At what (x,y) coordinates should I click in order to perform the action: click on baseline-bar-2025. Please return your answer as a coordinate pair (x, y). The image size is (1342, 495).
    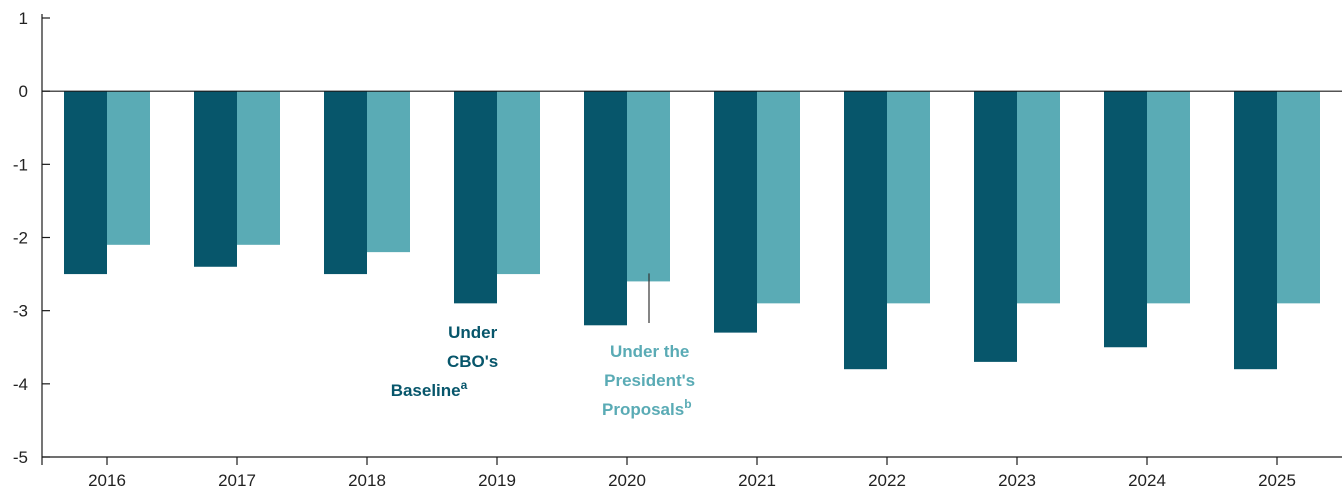
    Looking at the image, I should click on (1255, 230).